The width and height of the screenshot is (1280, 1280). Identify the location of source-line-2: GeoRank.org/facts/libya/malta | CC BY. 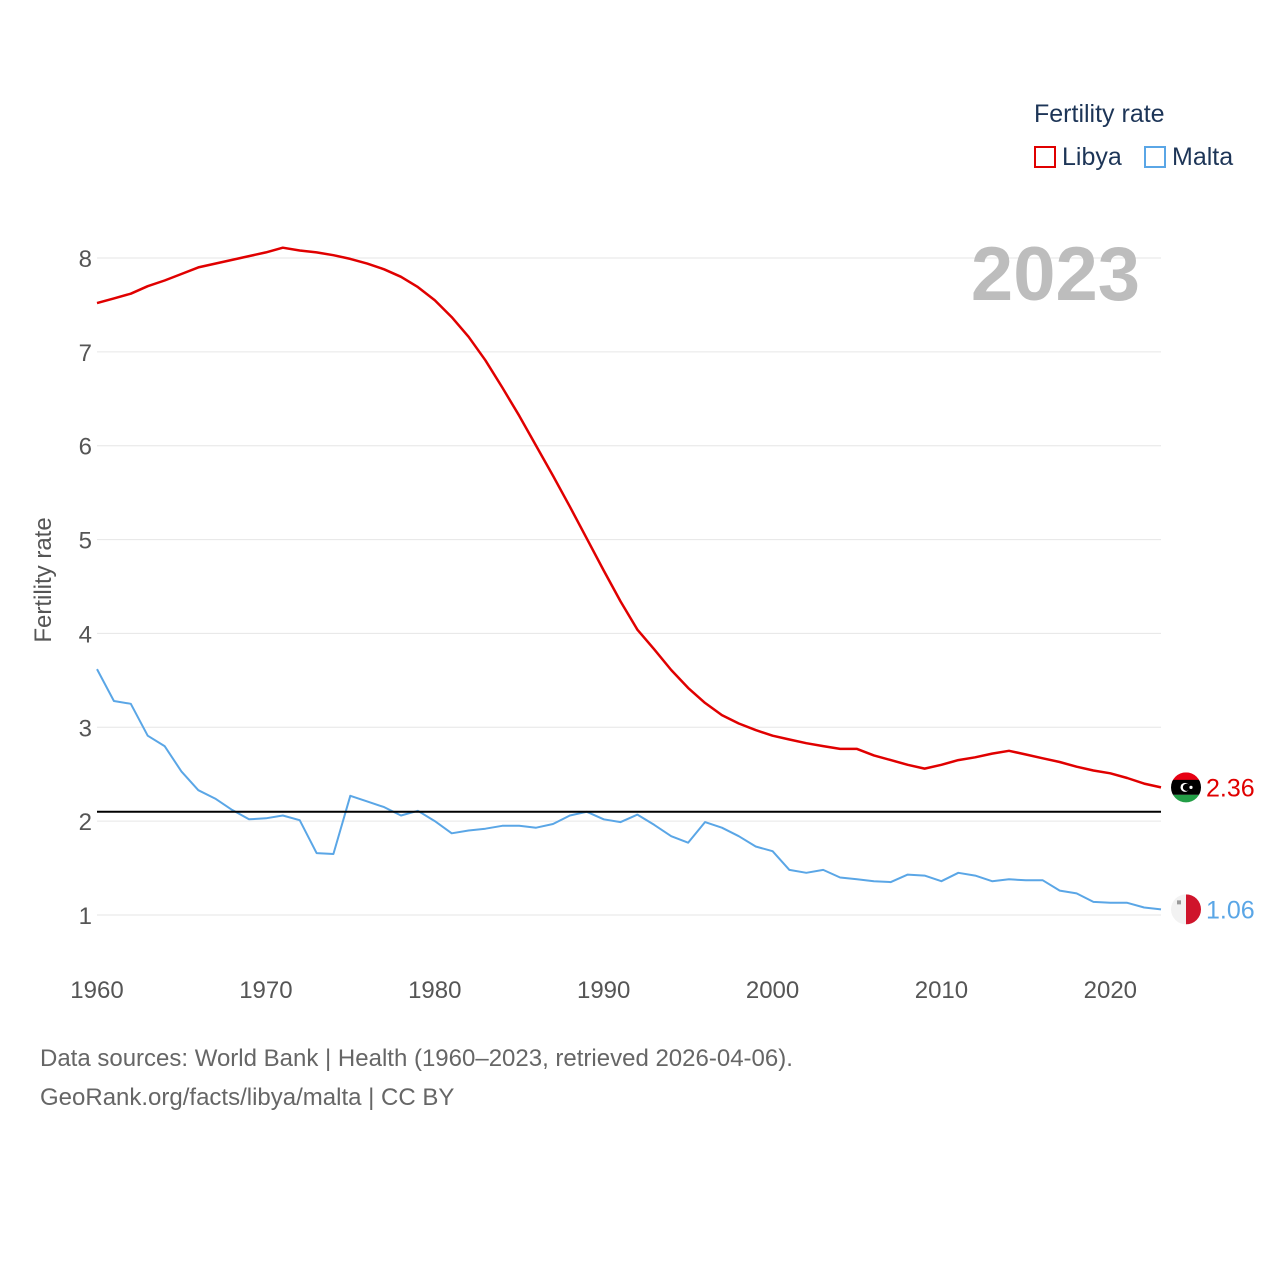
(247, 1097).